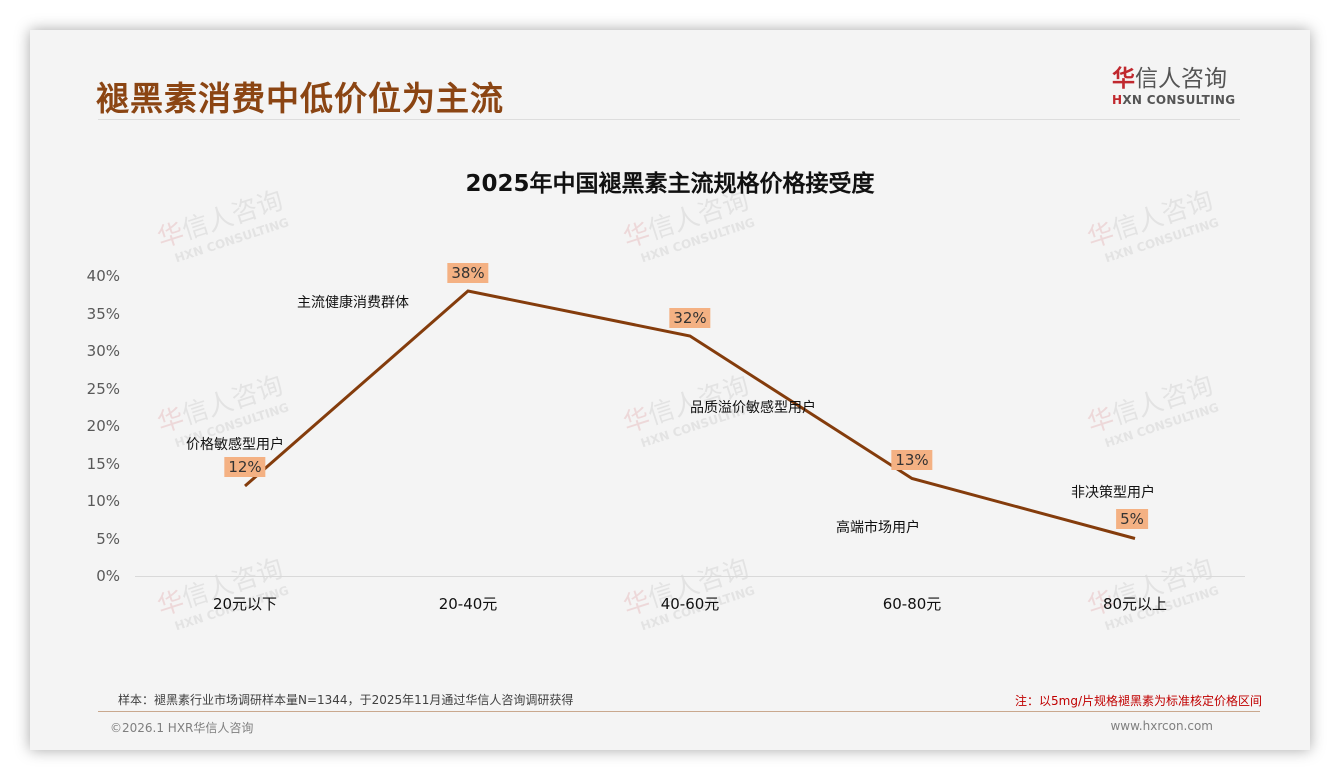 The height and width of the screenshot is (780, 1340). I want to click on x-axis-line, so click(690, 576).